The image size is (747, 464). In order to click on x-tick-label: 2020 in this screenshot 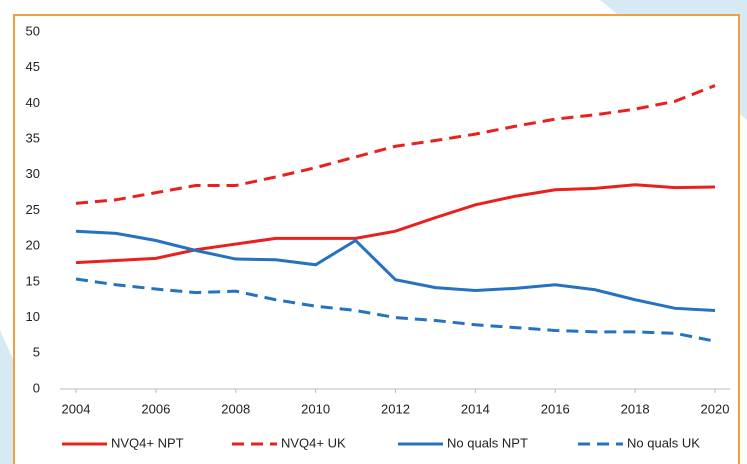, I will do `click(715, 408)`.